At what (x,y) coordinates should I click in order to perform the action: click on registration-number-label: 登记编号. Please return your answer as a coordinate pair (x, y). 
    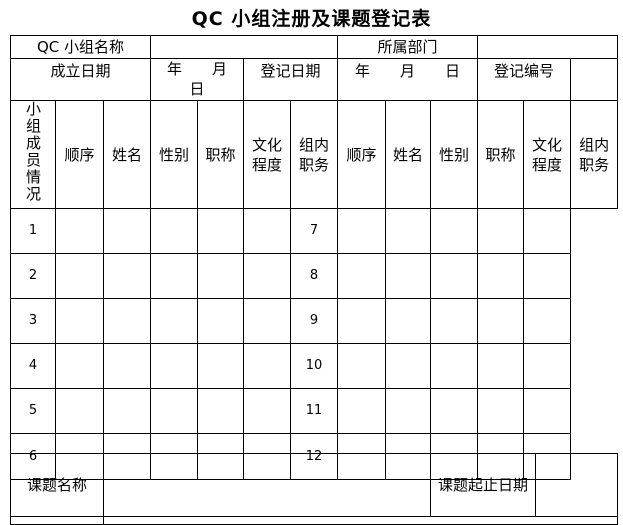
    Looking at the image, I should click on (524, 79).